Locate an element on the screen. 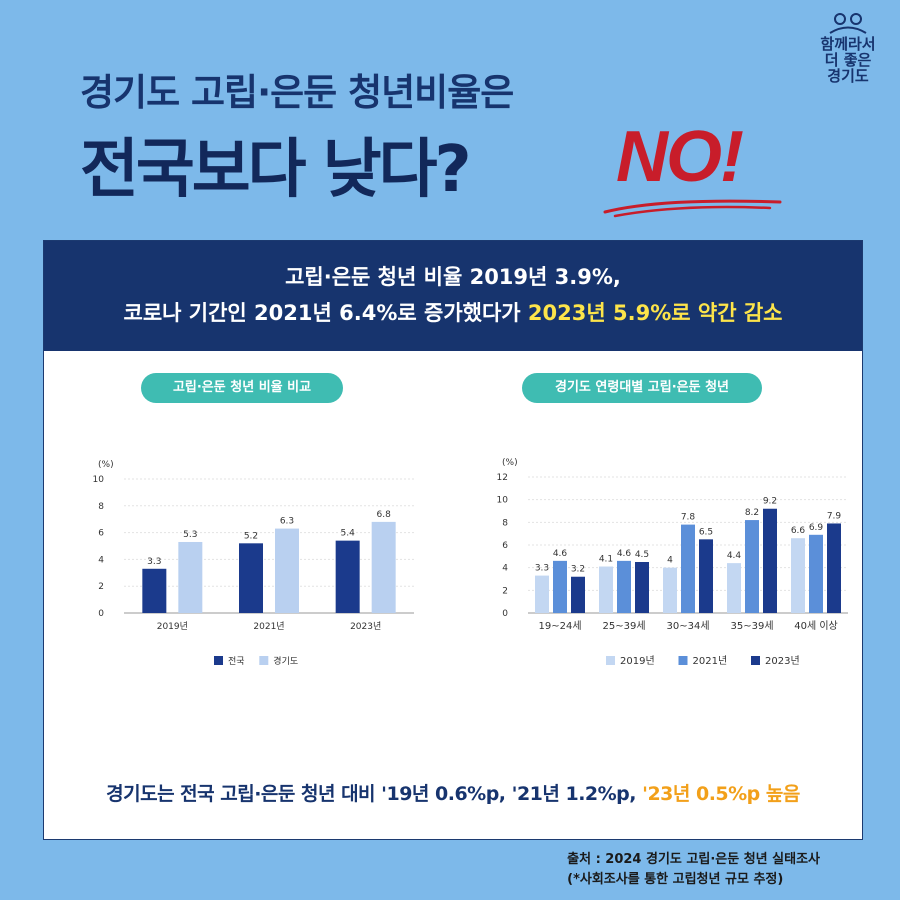  x-tick-label: 19~24세 is located at coordinates (559, 626).